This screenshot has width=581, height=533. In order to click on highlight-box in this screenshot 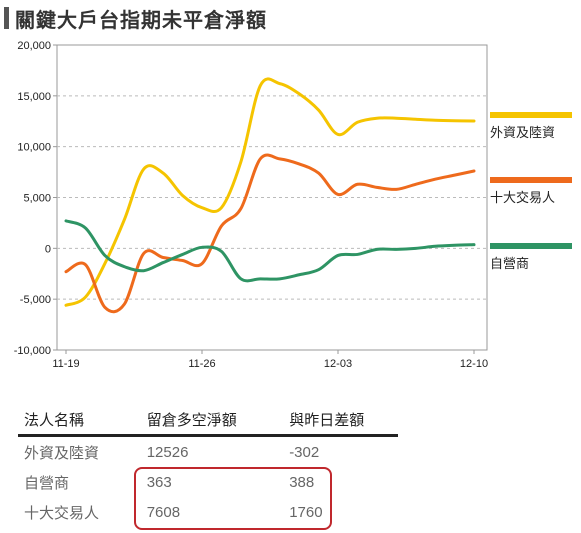, I will do `click(233, 498)`.